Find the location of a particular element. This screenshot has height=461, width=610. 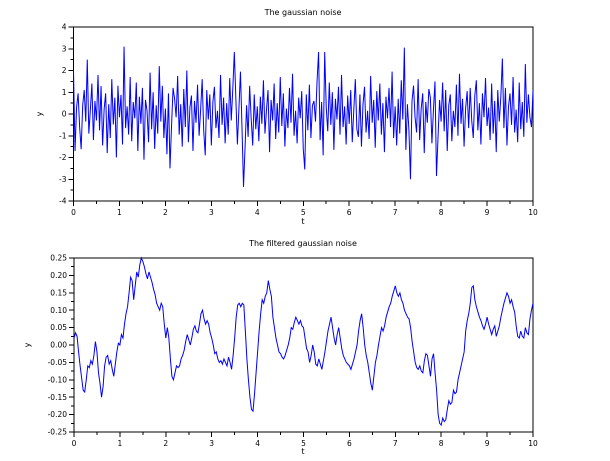

y-axis-label-bottom: y is located at coordinates (27, 345).